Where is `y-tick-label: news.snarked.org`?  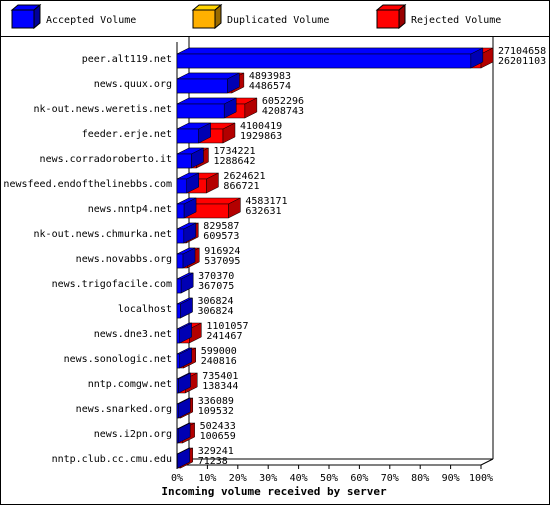
y-tick-label: news.snarked.org is located at coordinates (124, 409).